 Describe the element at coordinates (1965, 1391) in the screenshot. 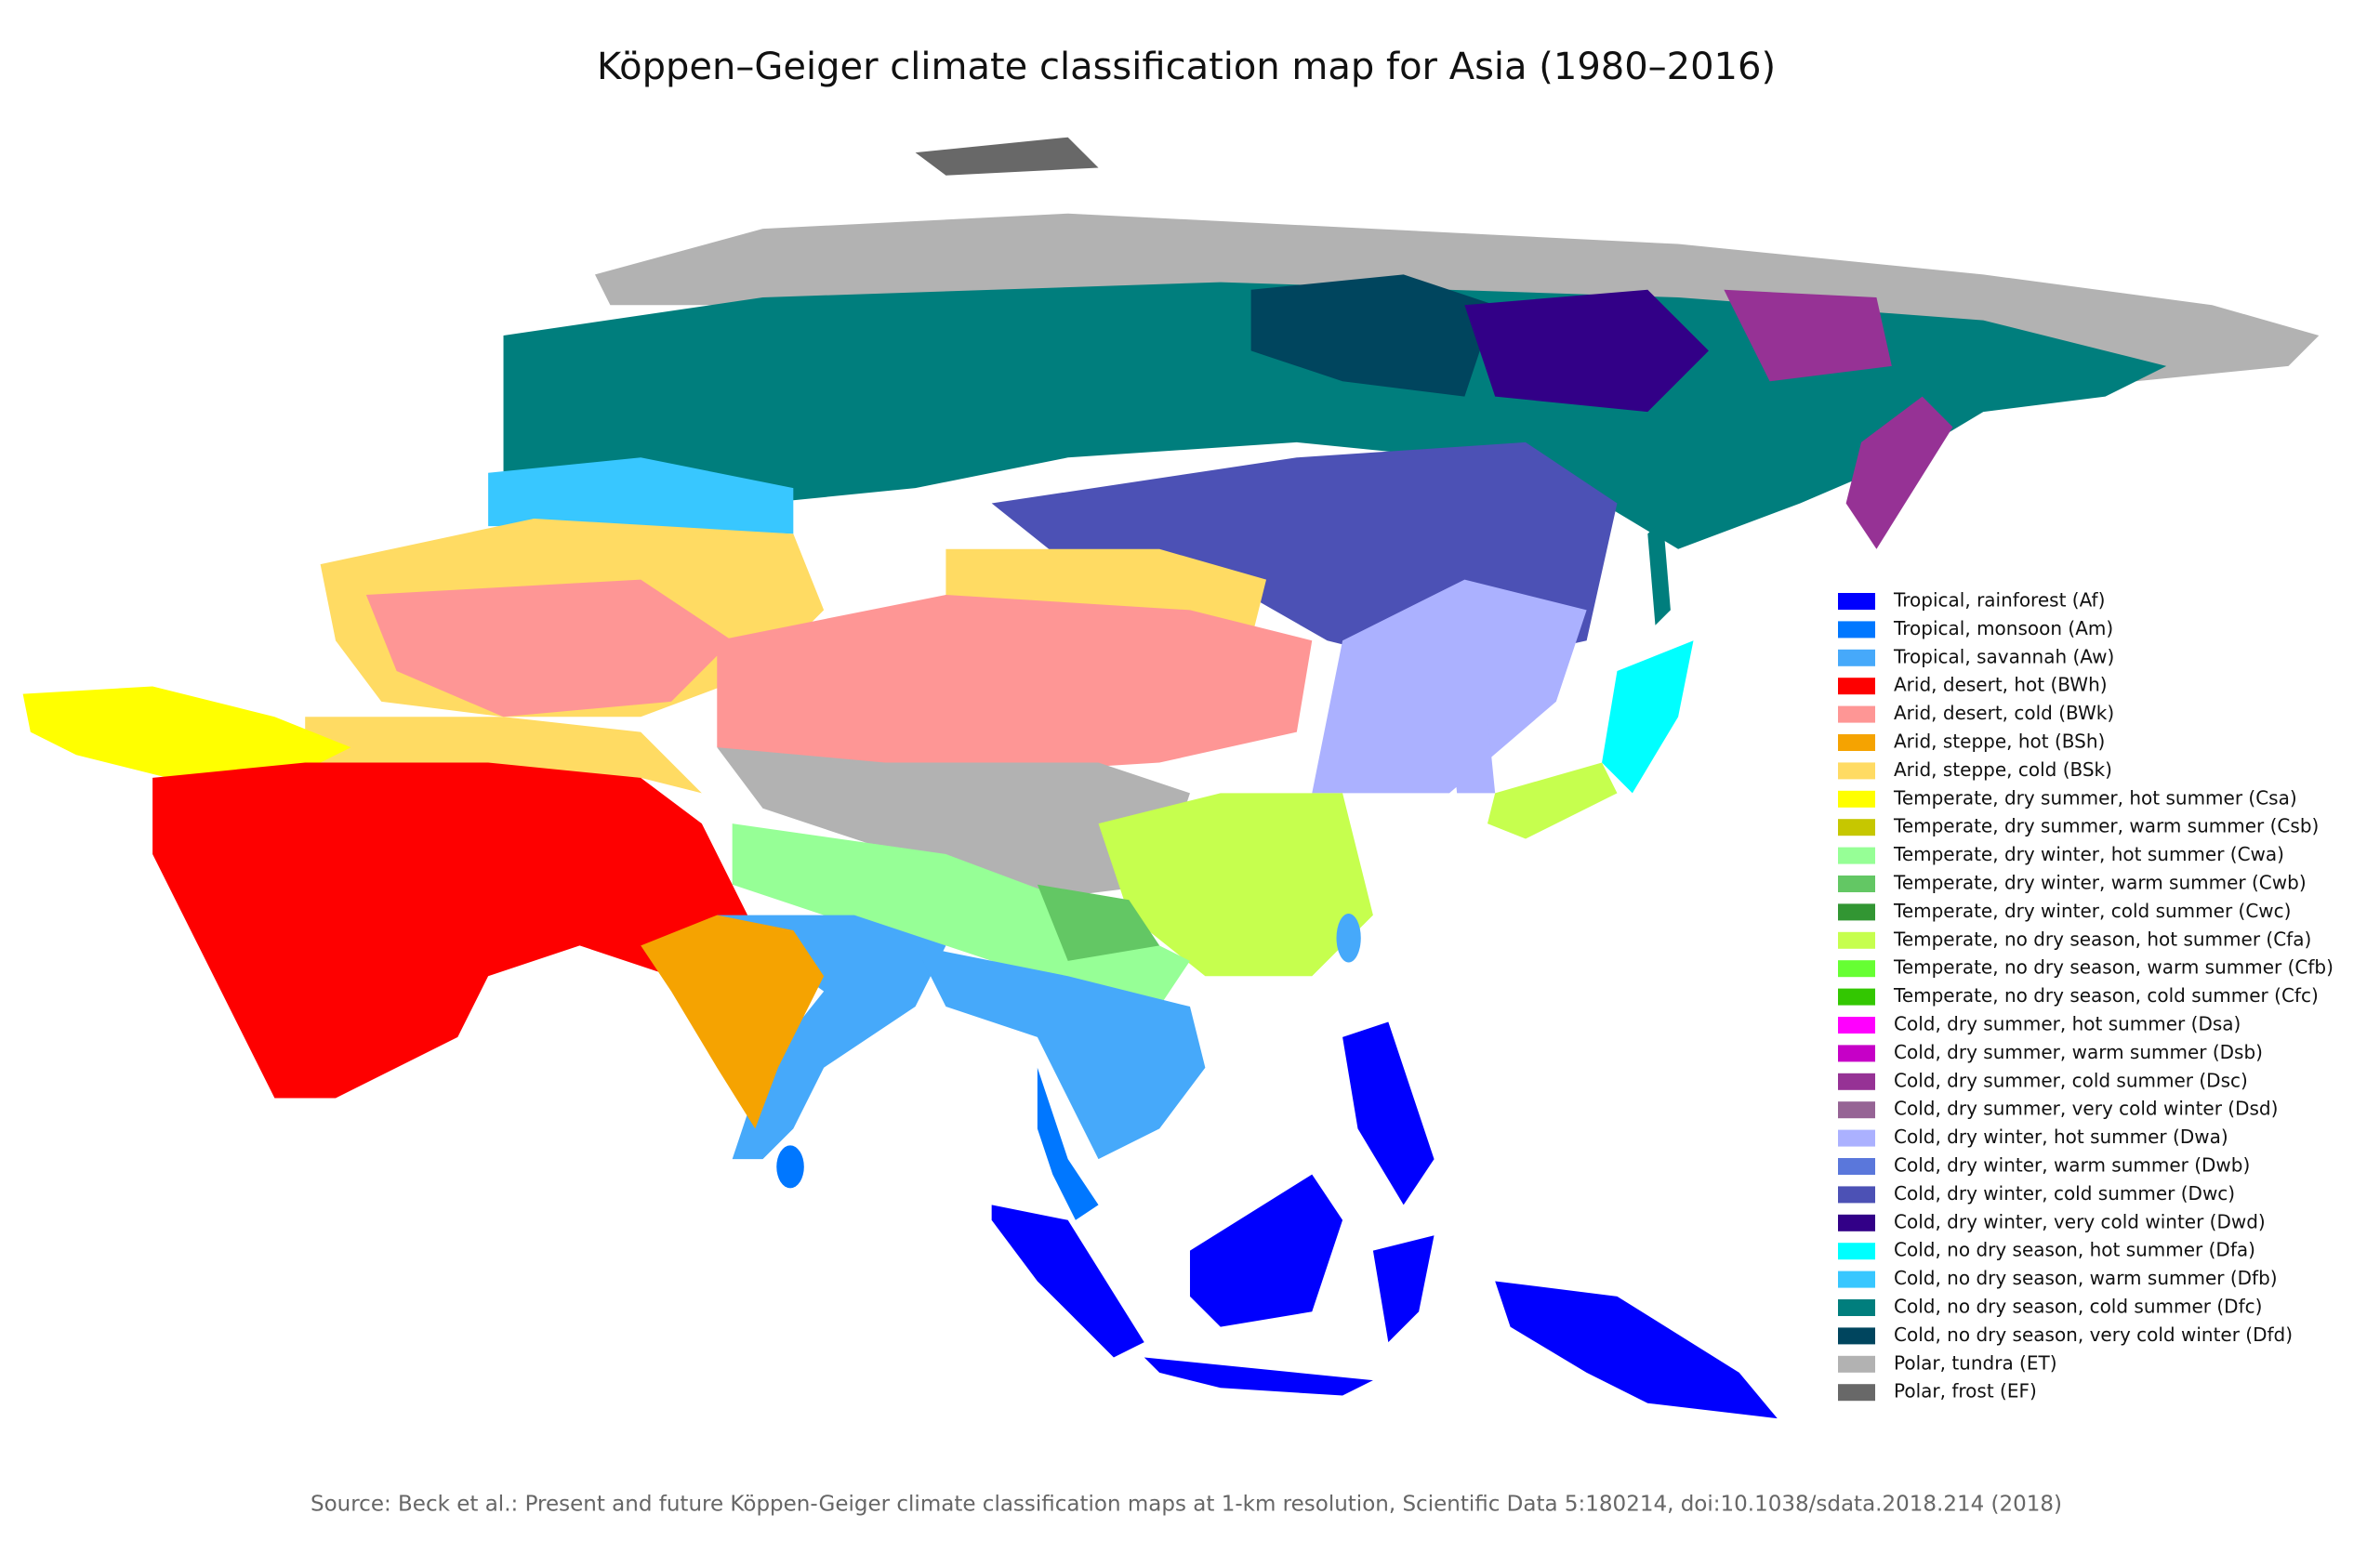

I see `legend-label: Polar, frost (EF)` at that location.